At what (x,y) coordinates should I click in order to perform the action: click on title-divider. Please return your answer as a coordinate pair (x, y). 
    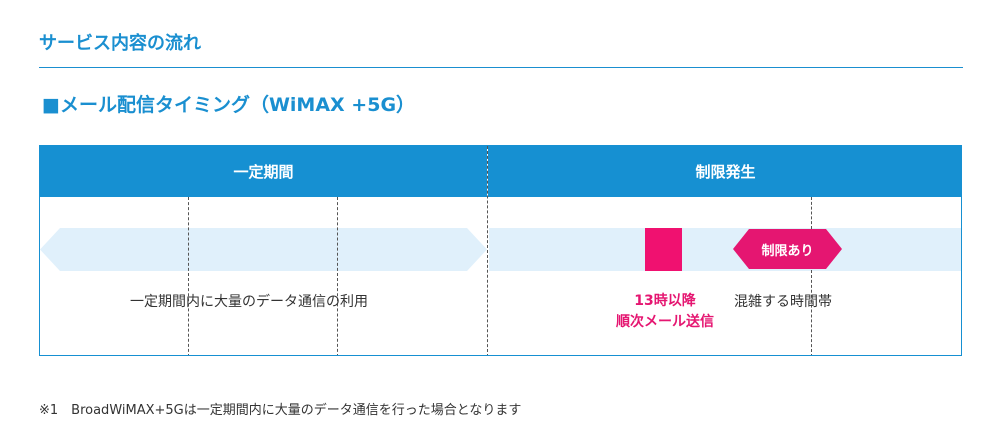
    Looking at the image, I should click on (501, 67).